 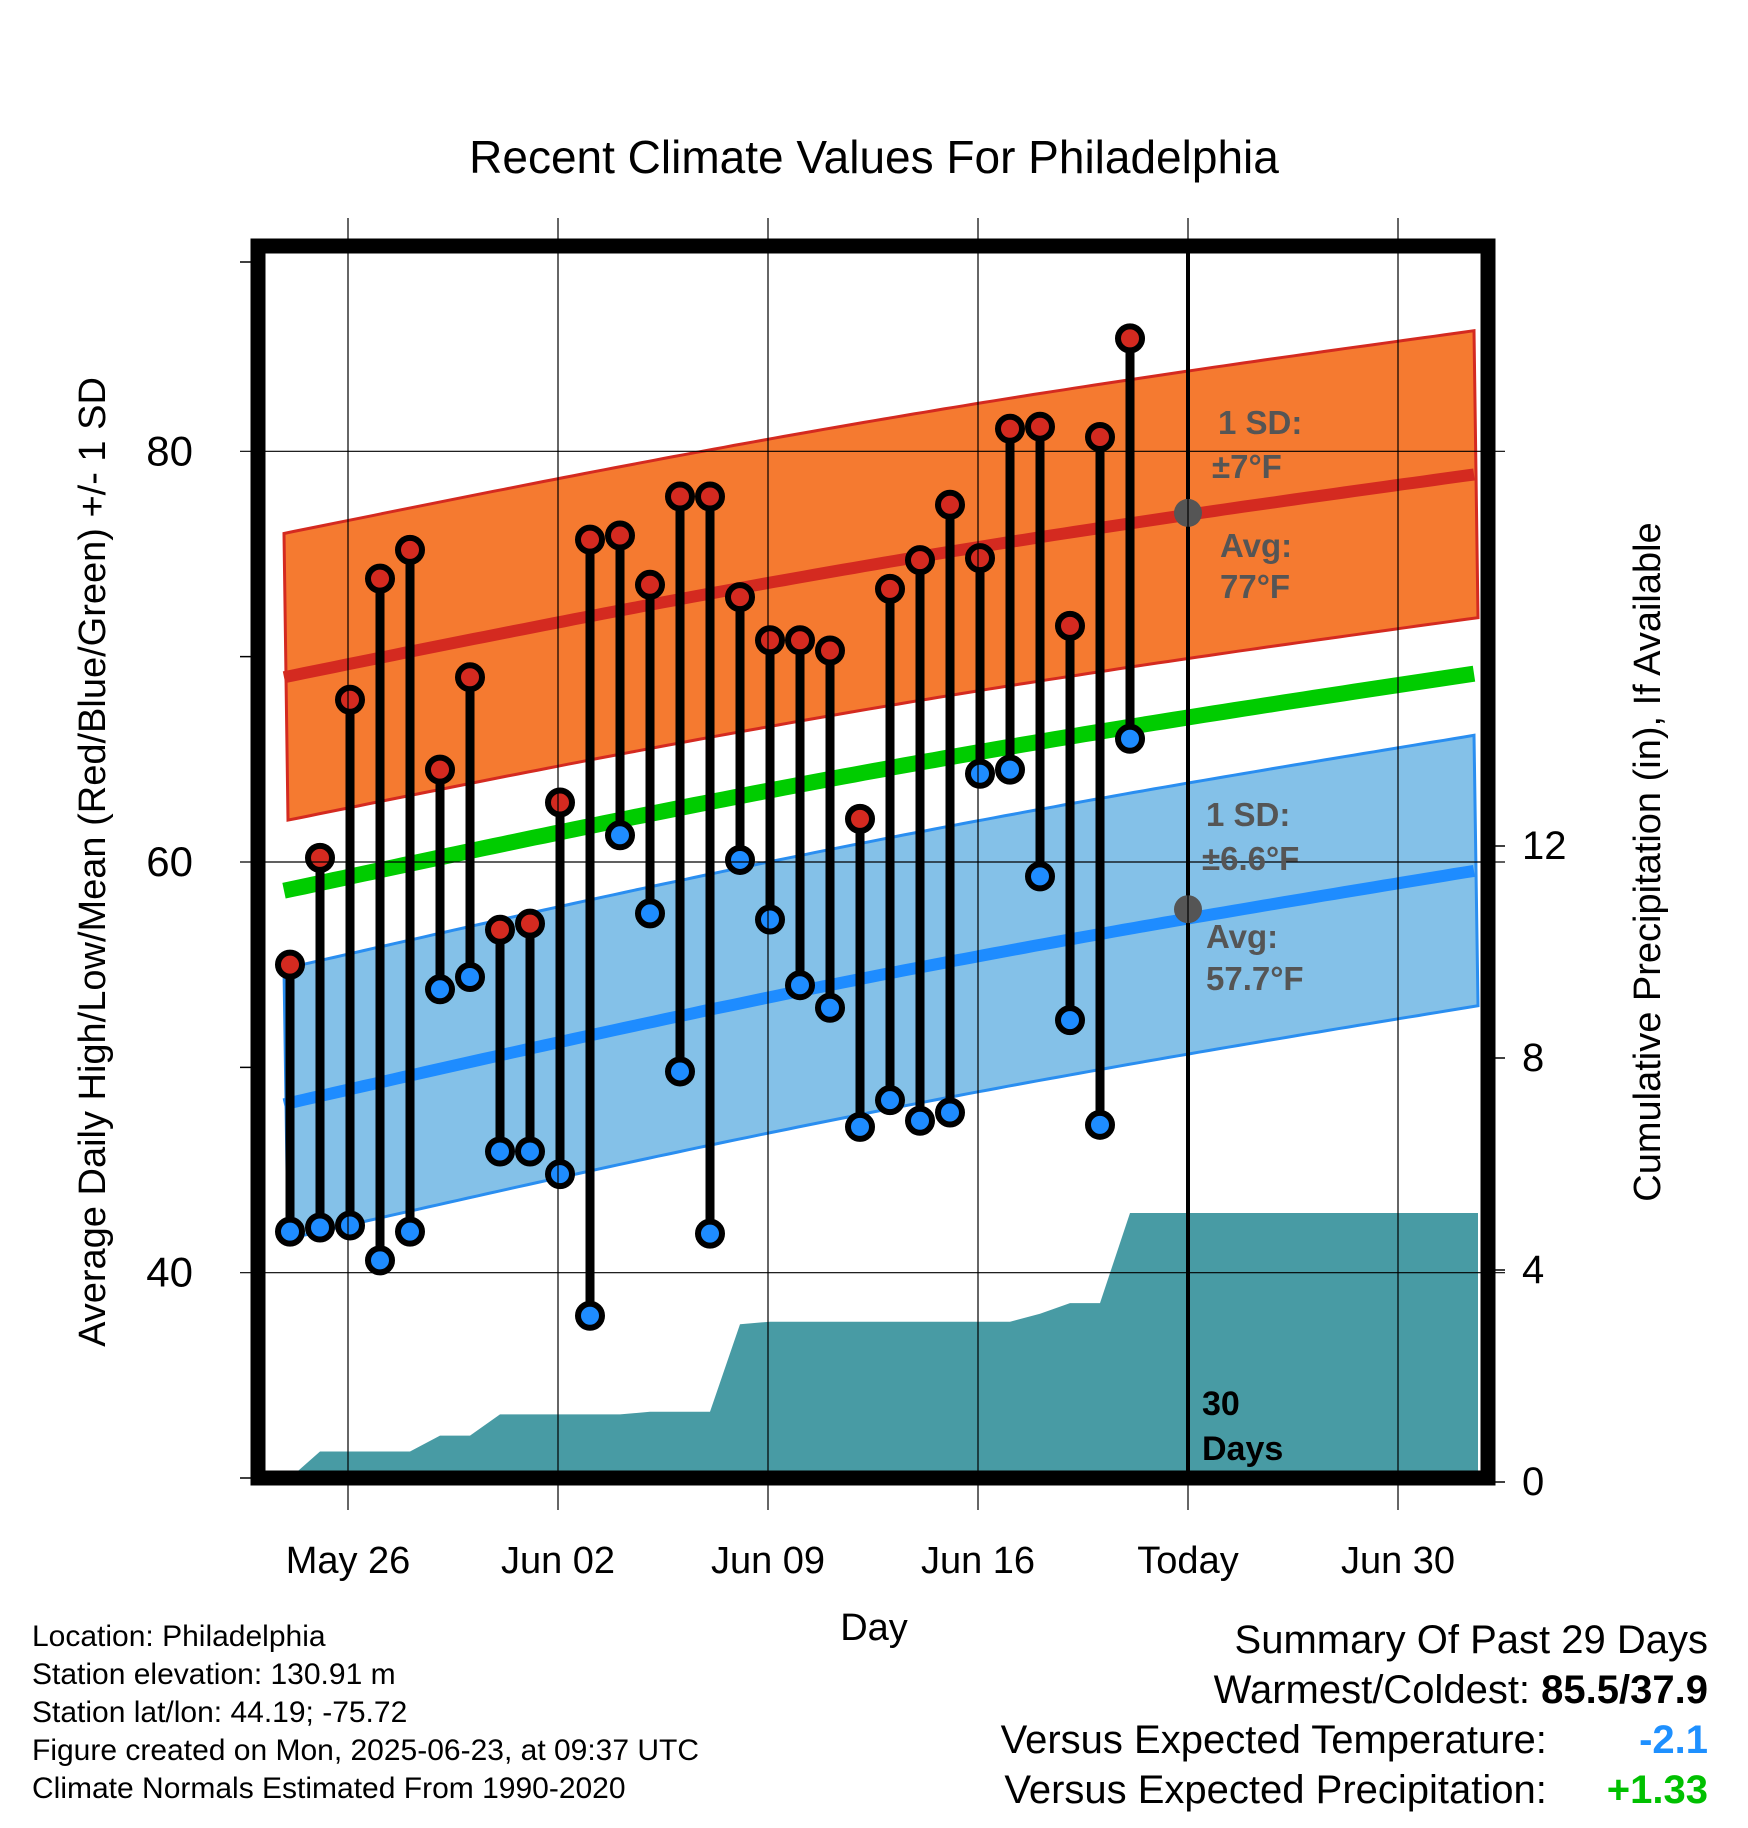 What do you see at coordinates (1256, 545) in the screenshot?
I see `high-avg-label: Avg:` at bounding box center [1256, 545].